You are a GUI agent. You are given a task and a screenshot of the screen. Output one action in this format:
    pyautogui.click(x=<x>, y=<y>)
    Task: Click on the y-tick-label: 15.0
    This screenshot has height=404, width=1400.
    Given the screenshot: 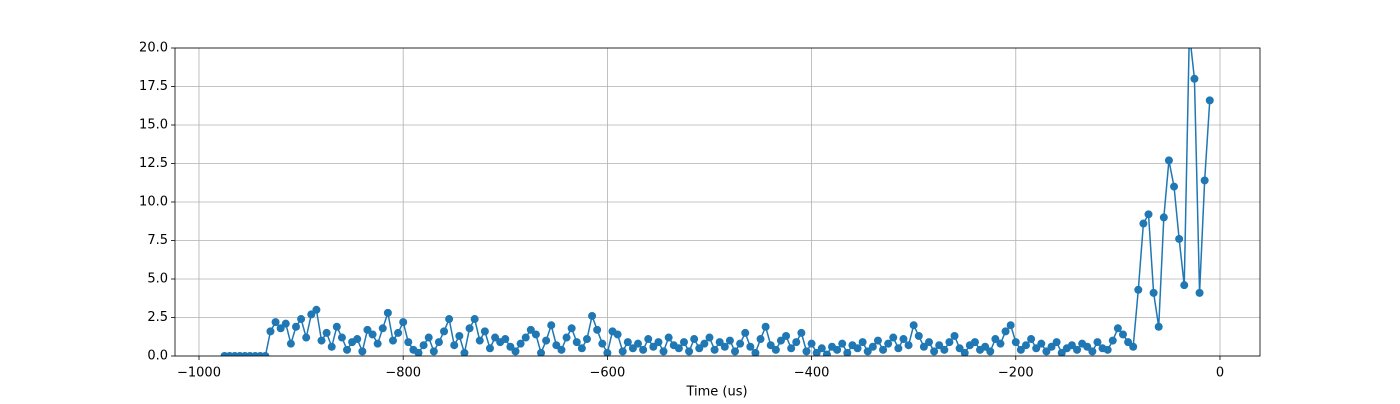 What is the action you would take?
    pyautogui.click(x=153, y=125)
    